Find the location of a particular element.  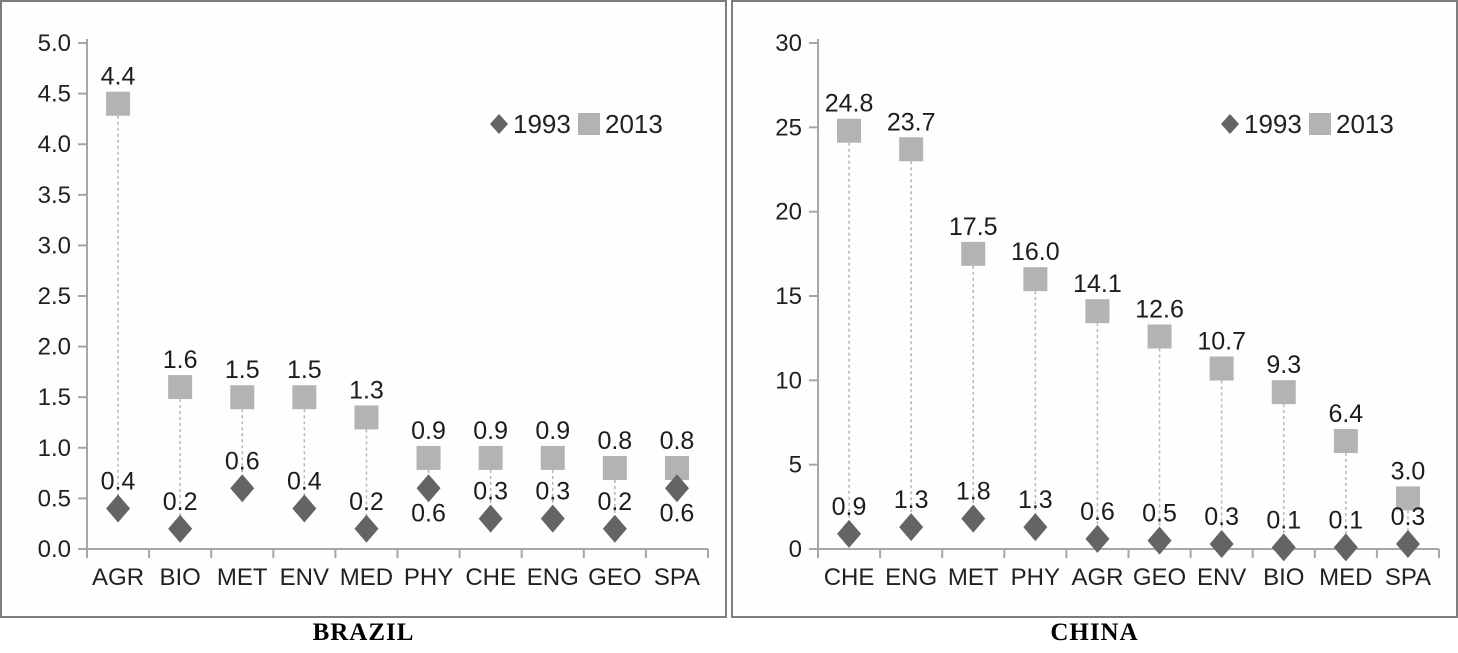

legend-diamond-icon is located at coordinates (499, 124).